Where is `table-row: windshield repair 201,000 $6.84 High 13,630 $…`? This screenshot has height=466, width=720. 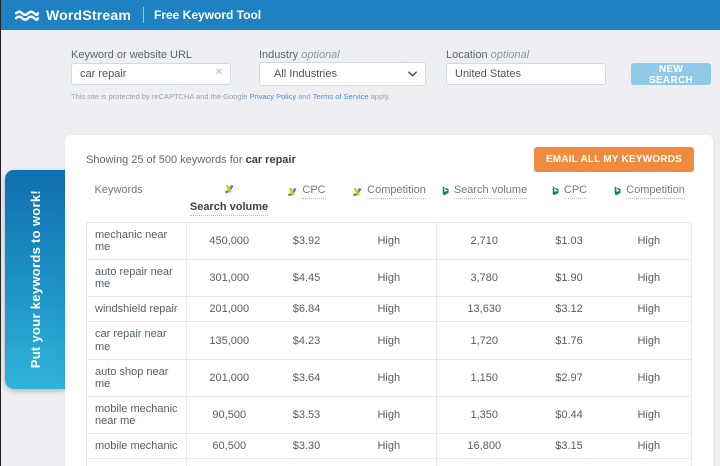 table-row: windshield repair 201,000 $6.84 High 13,630 $… is located at coordinates (389, 309).